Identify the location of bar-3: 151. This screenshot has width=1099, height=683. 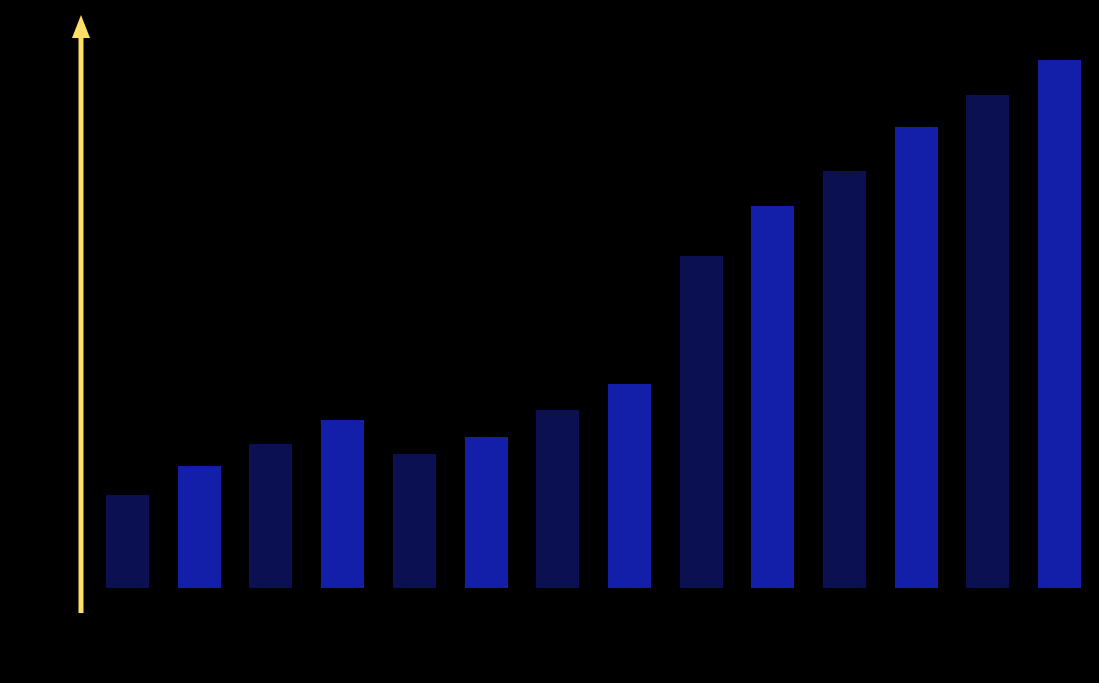
(271, 516).